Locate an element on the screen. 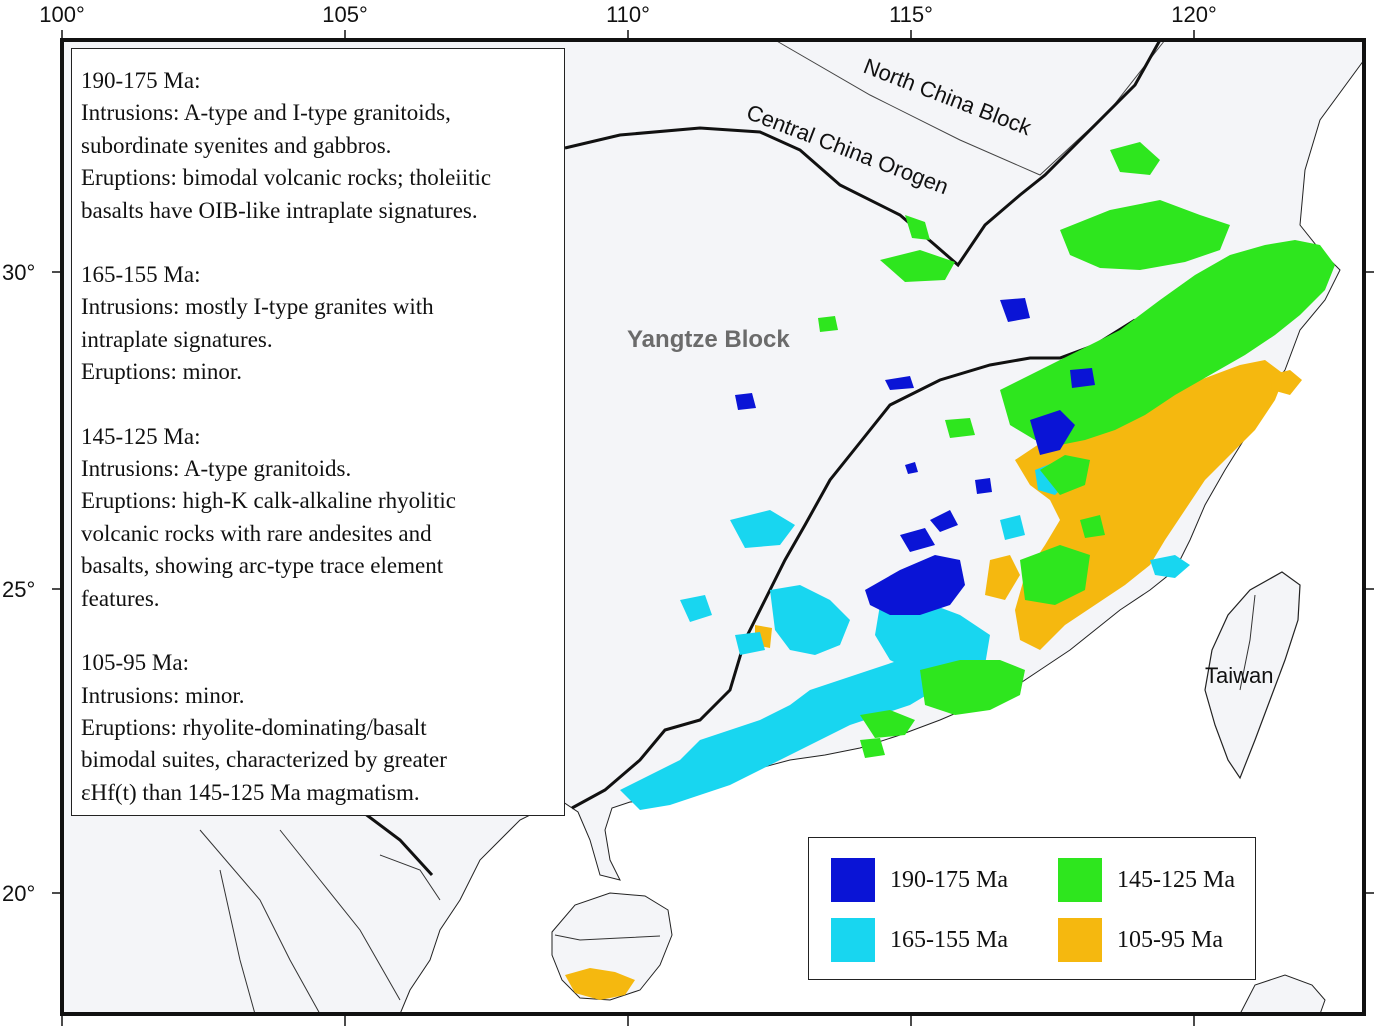  description-line: bimodal suites, characterized by greater is located at coordinates (264, 760).